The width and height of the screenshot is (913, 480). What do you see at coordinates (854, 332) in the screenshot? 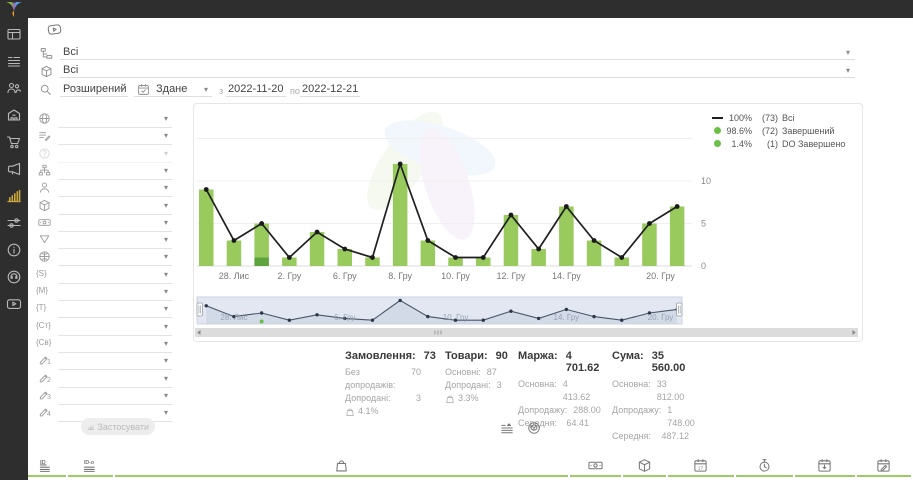
I see `scrollbar-right-arrow-icon` at bounding box center [854, 332].